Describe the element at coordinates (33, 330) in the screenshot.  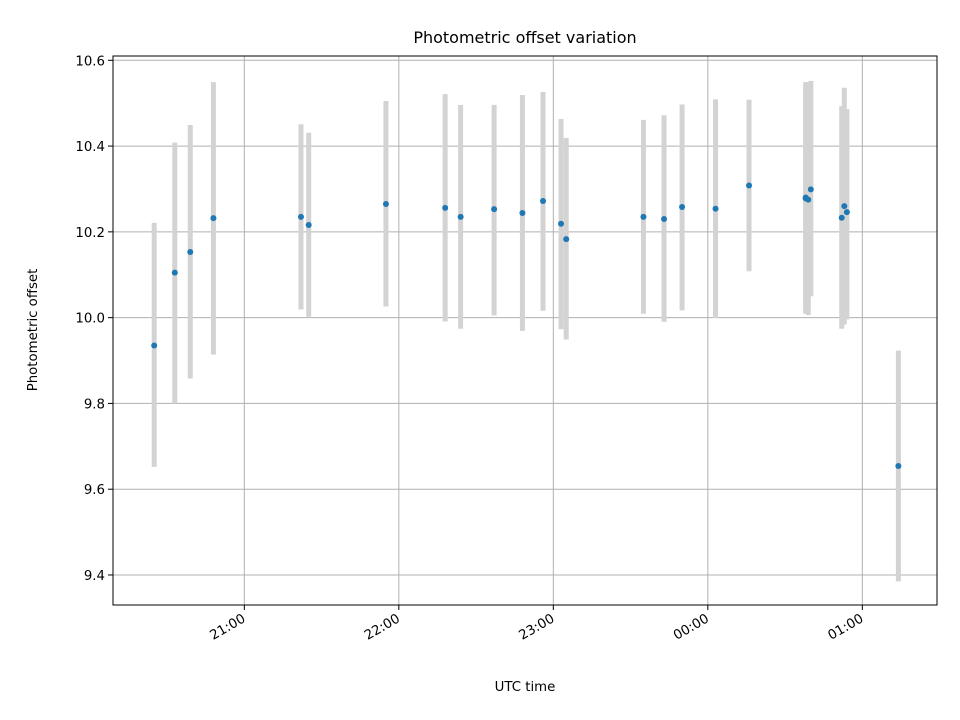
I see `y-axis-label: Photometric offset` at that location.